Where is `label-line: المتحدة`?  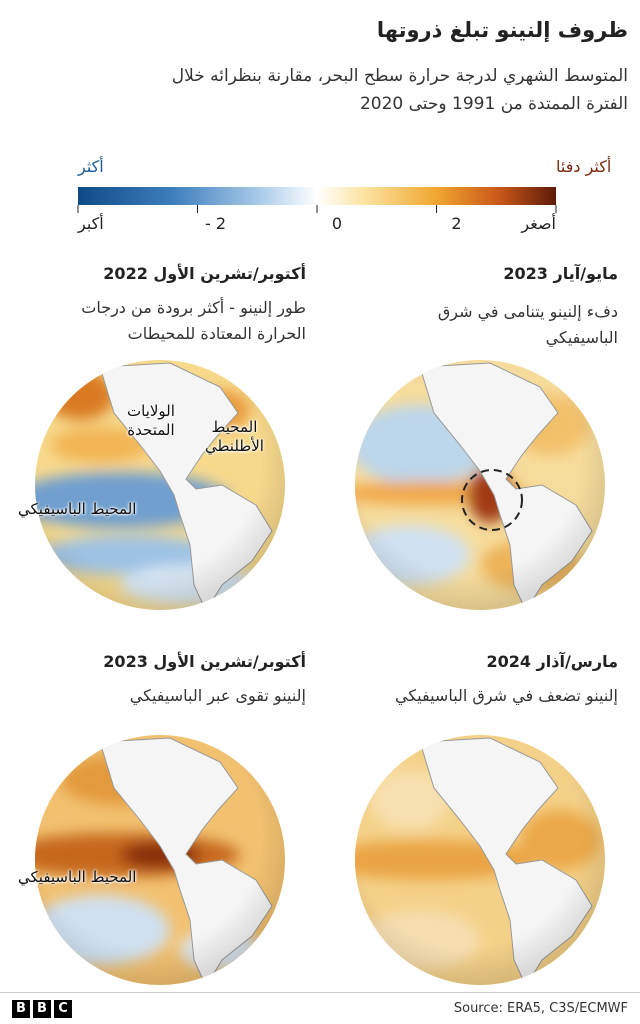 label-line: المتحدة is located at coordinates (151, 430).